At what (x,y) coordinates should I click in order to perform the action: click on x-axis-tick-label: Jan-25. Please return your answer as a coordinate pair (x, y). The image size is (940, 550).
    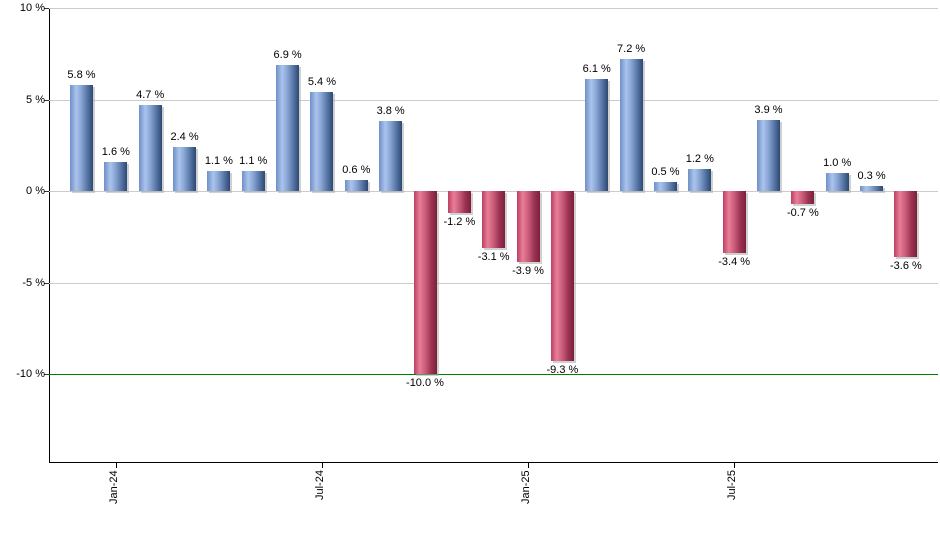
    Looking at the image, I should click on (526, 487).